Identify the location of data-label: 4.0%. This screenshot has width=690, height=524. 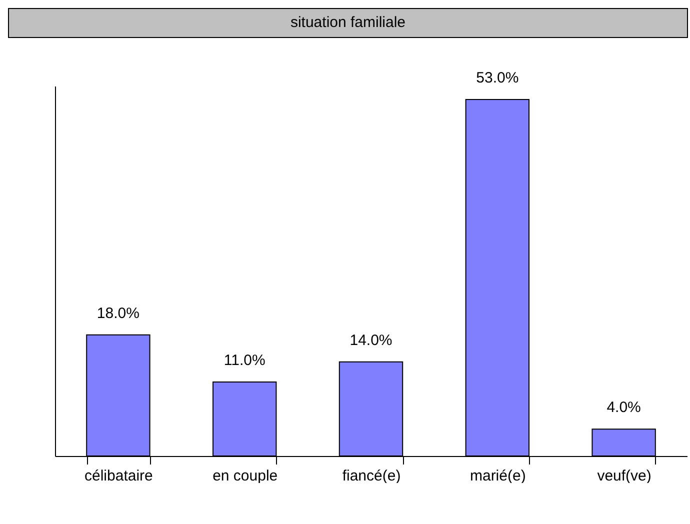
(623, 407).